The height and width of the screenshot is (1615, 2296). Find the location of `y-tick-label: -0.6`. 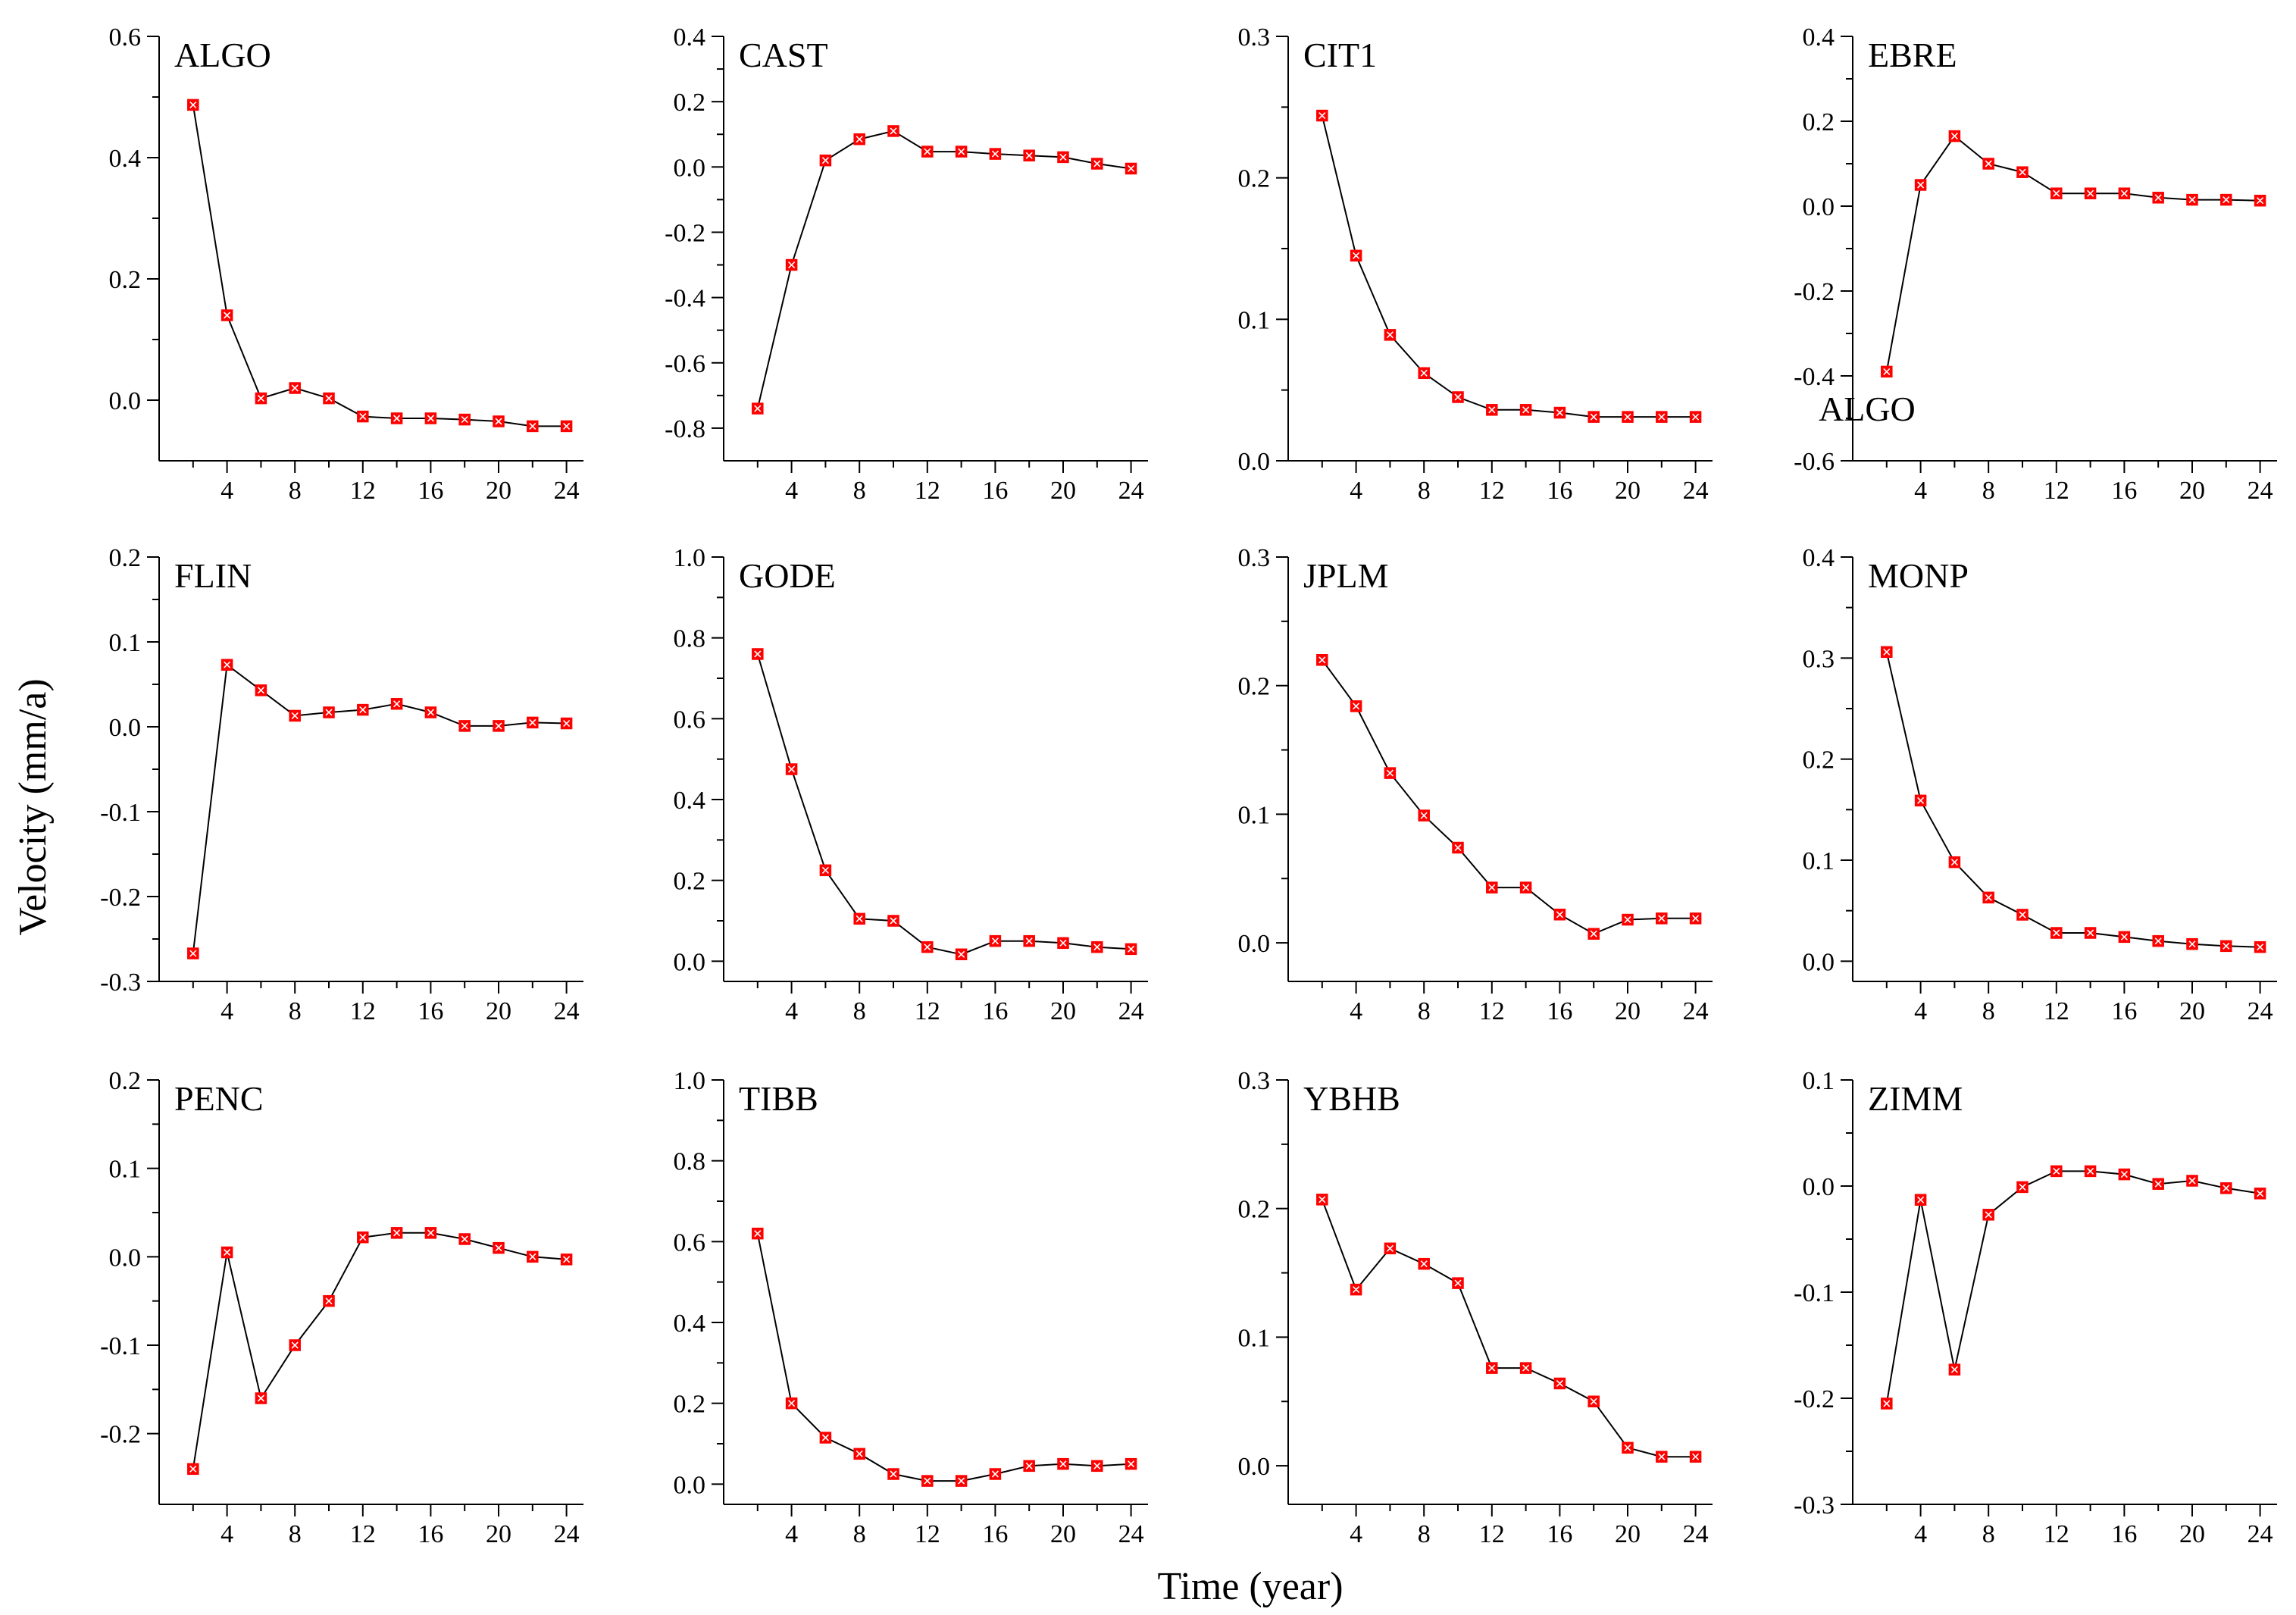

y-tick-label: -0.6 is located at coordinates (1815, 462).